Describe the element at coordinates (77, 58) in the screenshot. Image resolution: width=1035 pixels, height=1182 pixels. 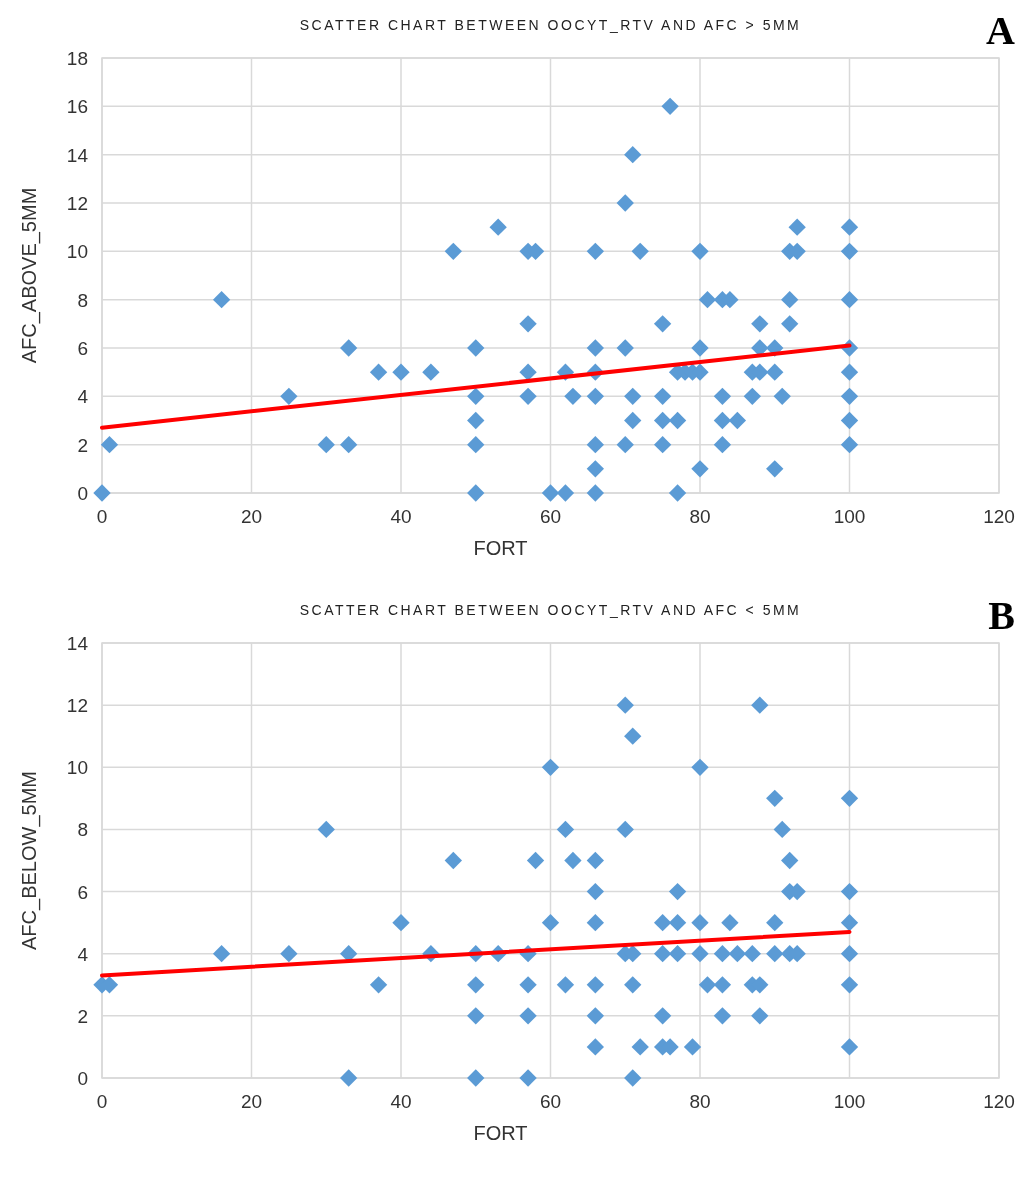
I see `y-tick-label: 18` at that location.